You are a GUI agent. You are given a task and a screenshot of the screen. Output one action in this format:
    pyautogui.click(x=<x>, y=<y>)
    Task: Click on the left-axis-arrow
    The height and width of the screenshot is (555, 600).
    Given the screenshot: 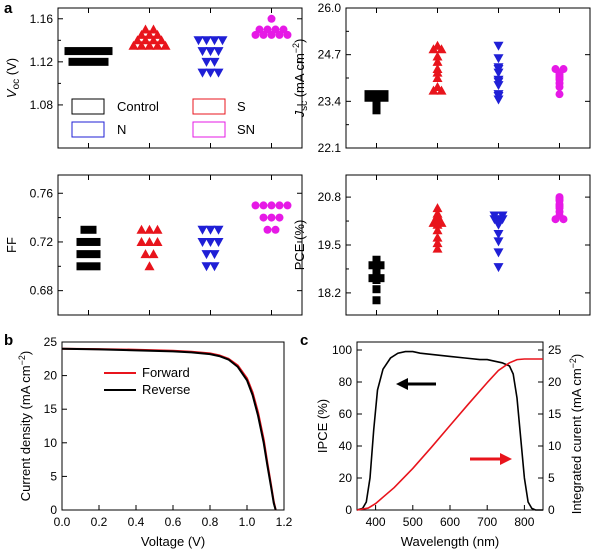 What is the action you would take?
    pyautogui.click(x=416, y=384)
    